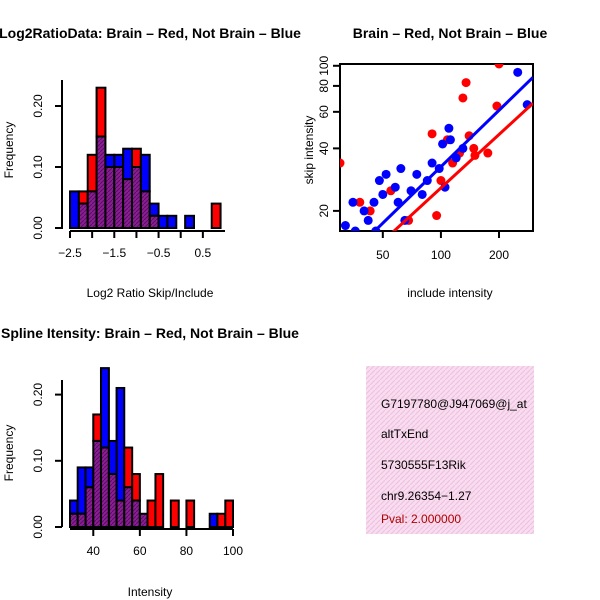 The height and width of the screenshot is (600, 600). Describe the element at coordinates (135, 245) in the screenshot. I see `x-ticks: −2.5 −1.5 −0.5 0.5` at that location.